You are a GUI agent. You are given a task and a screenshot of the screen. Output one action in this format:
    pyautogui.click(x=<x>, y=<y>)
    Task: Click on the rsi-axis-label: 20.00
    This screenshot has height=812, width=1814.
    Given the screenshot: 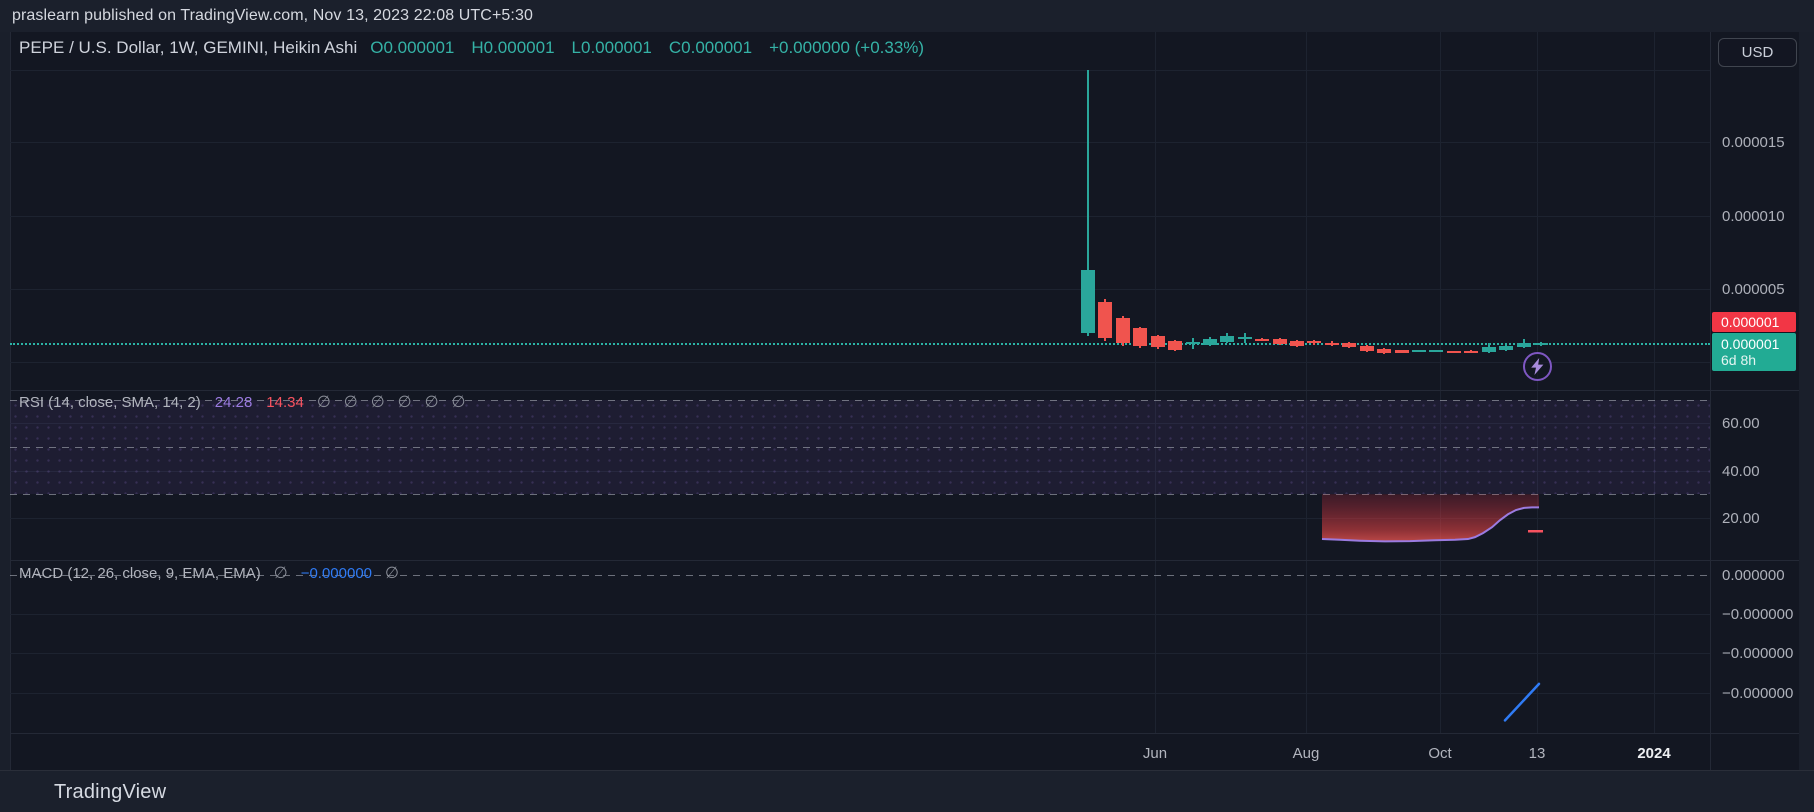 What is the action you would take?
    pyautogui.click(x=1741, y=518)
    